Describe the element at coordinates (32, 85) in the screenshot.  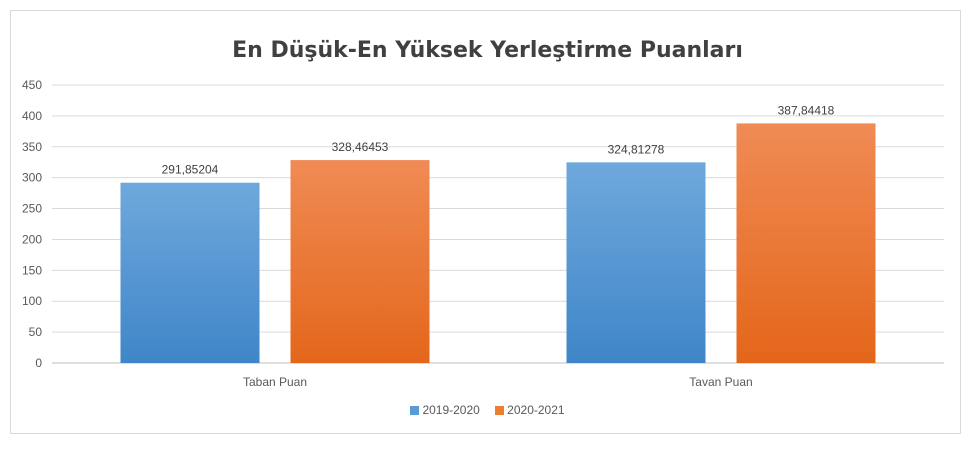
I see `y-tick-label: 450` at that location.